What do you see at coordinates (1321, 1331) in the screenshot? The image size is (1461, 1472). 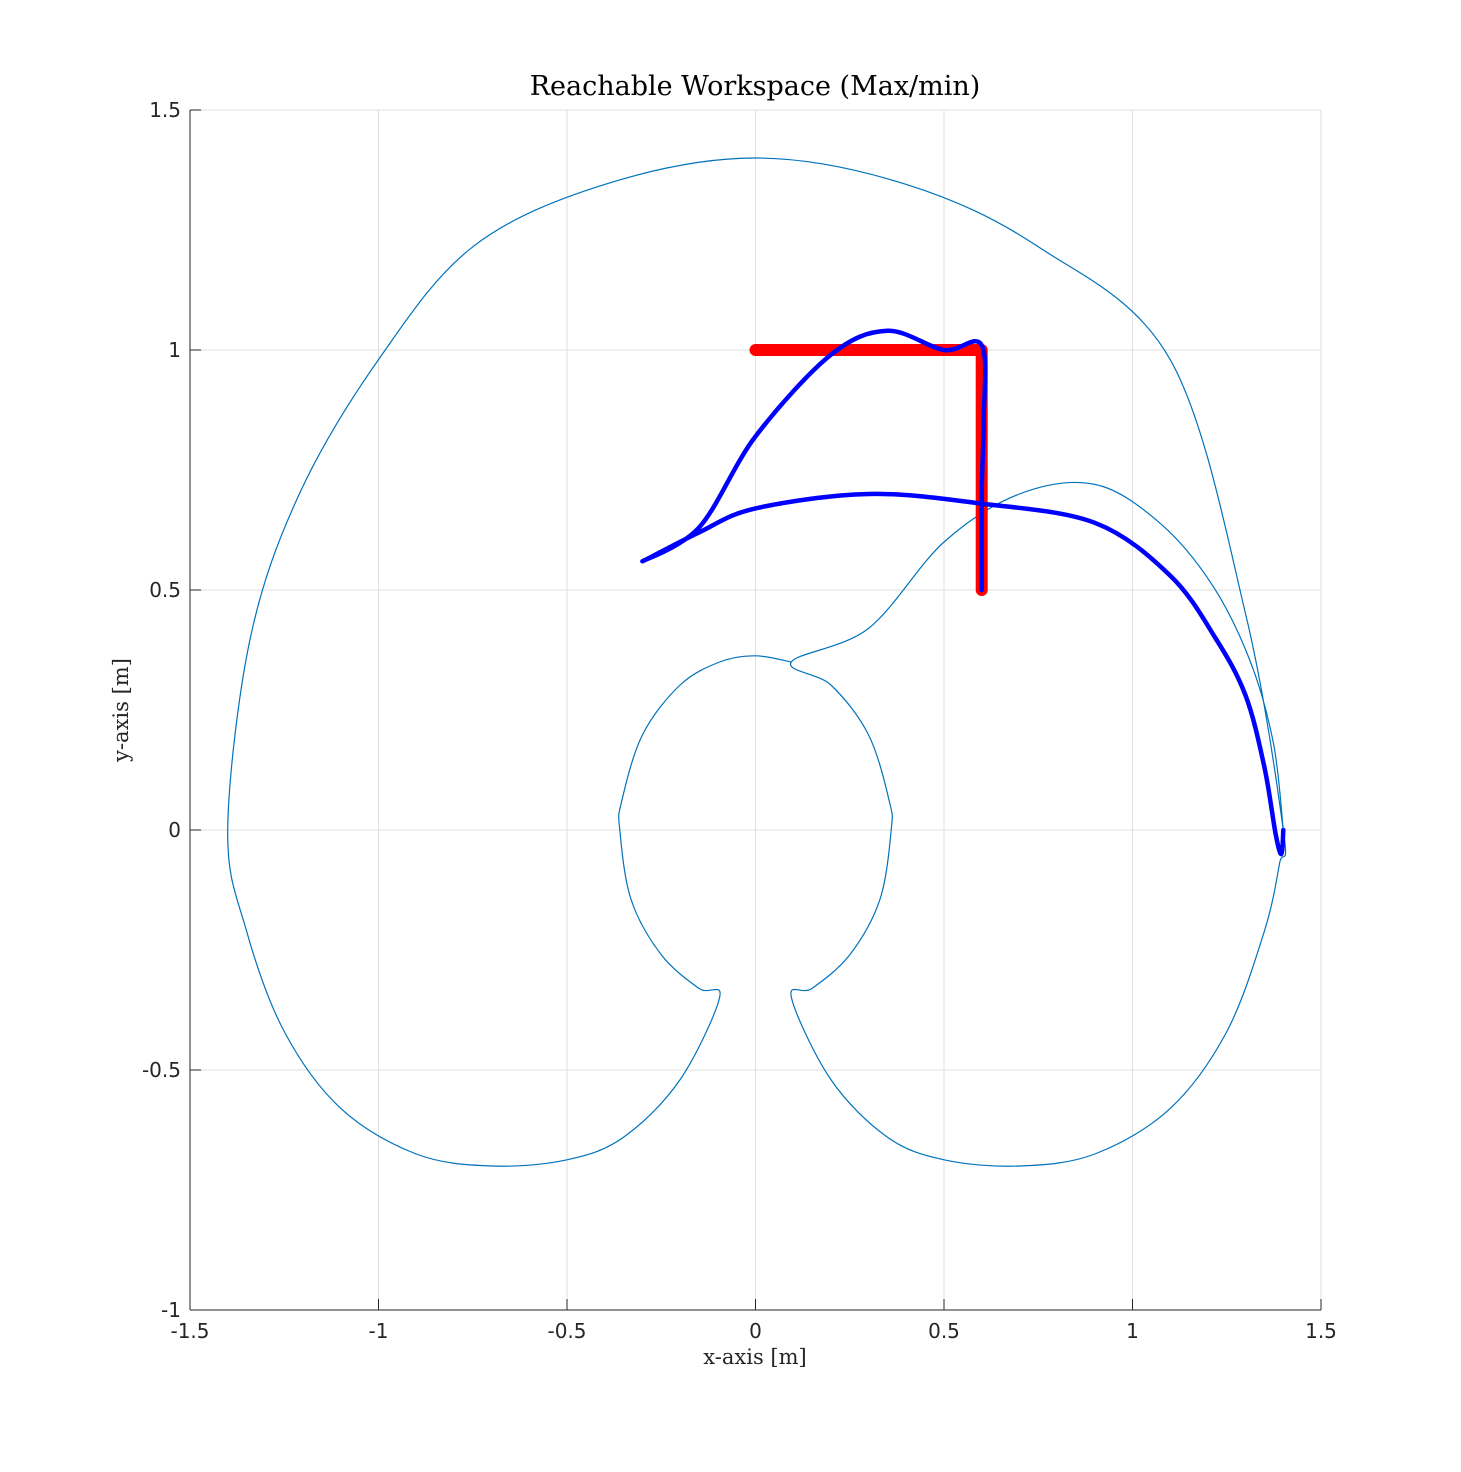 I see `x-tick-label: 1.5` at bounding box center [1321, 1331].